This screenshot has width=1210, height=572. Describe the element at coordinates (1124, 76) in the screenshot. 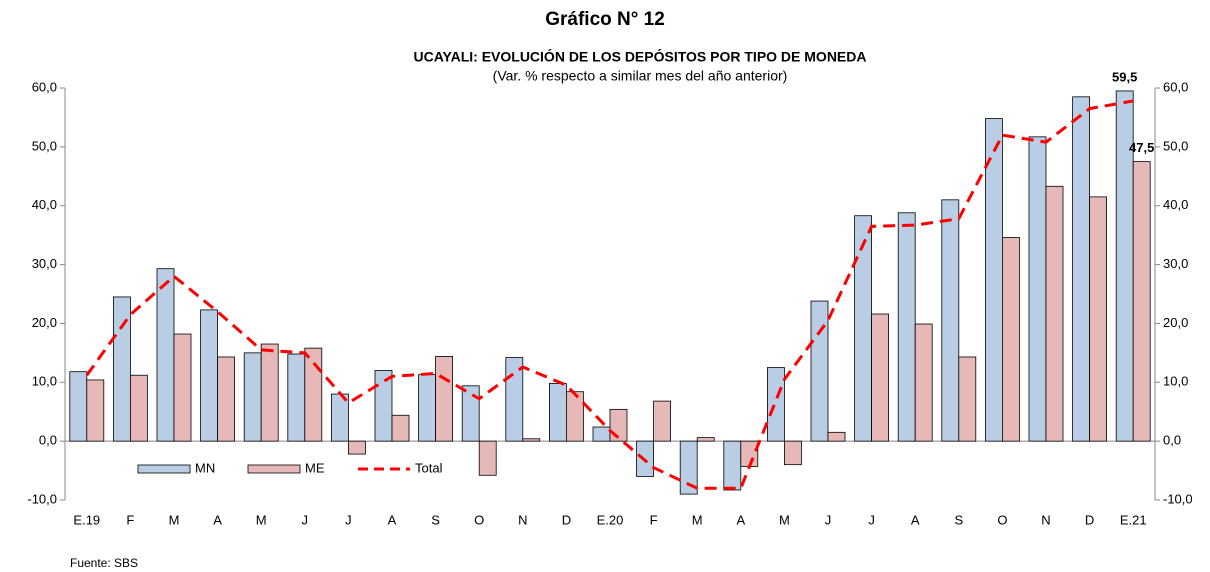

I see `data-label: 59,5` at that location.